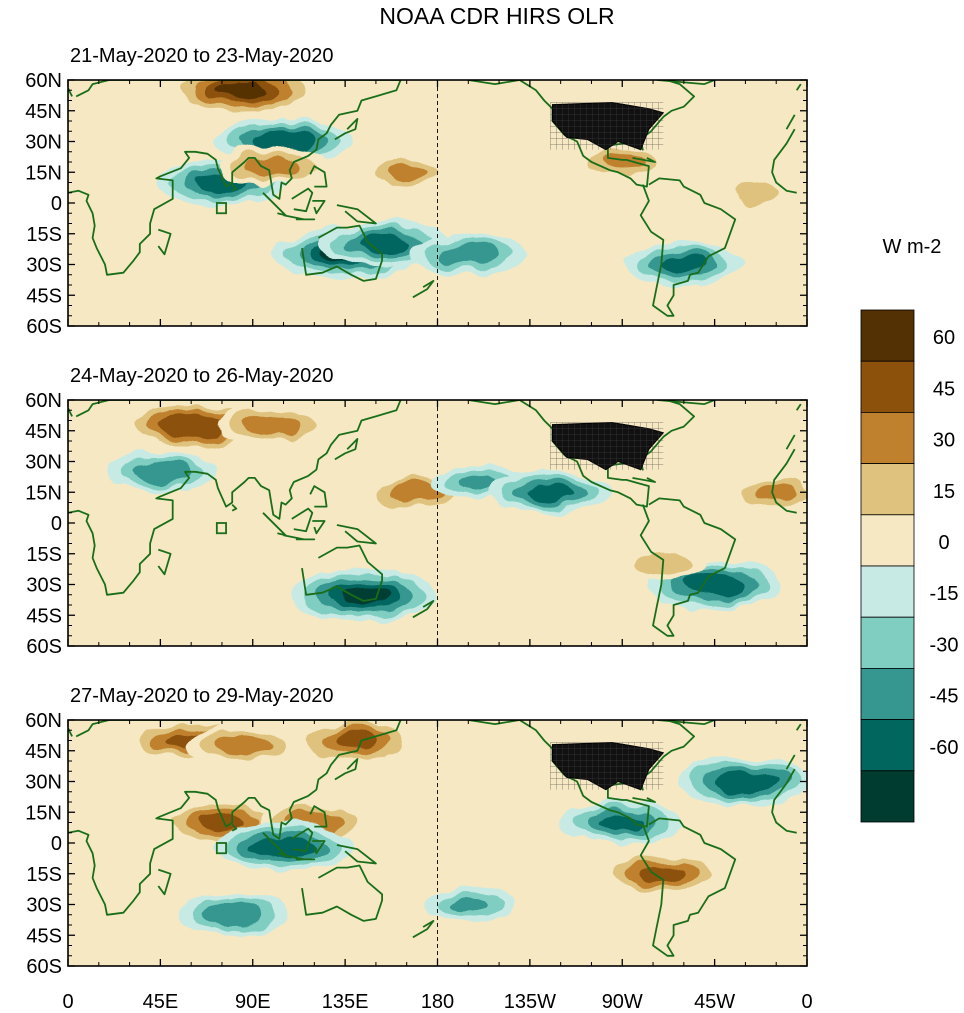 The width and height of the screenshot is (964, 1013). Describe the element at coordinates (43, 463) in the screenshot. I see `y-tick-label: 30N` at that location.